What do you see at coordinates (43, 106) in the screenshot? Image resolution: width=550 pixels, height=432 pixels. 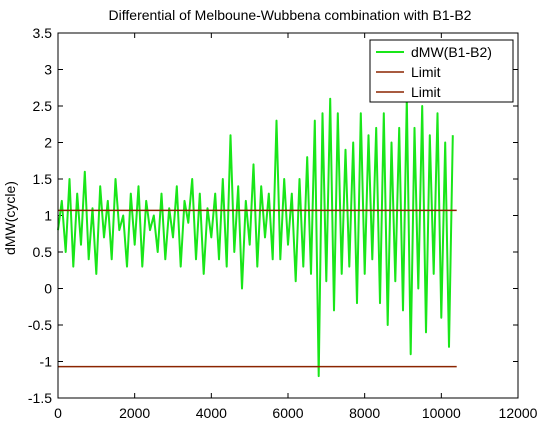 I see `y-tick-label: 2.5` at bounding box center [43, 106].